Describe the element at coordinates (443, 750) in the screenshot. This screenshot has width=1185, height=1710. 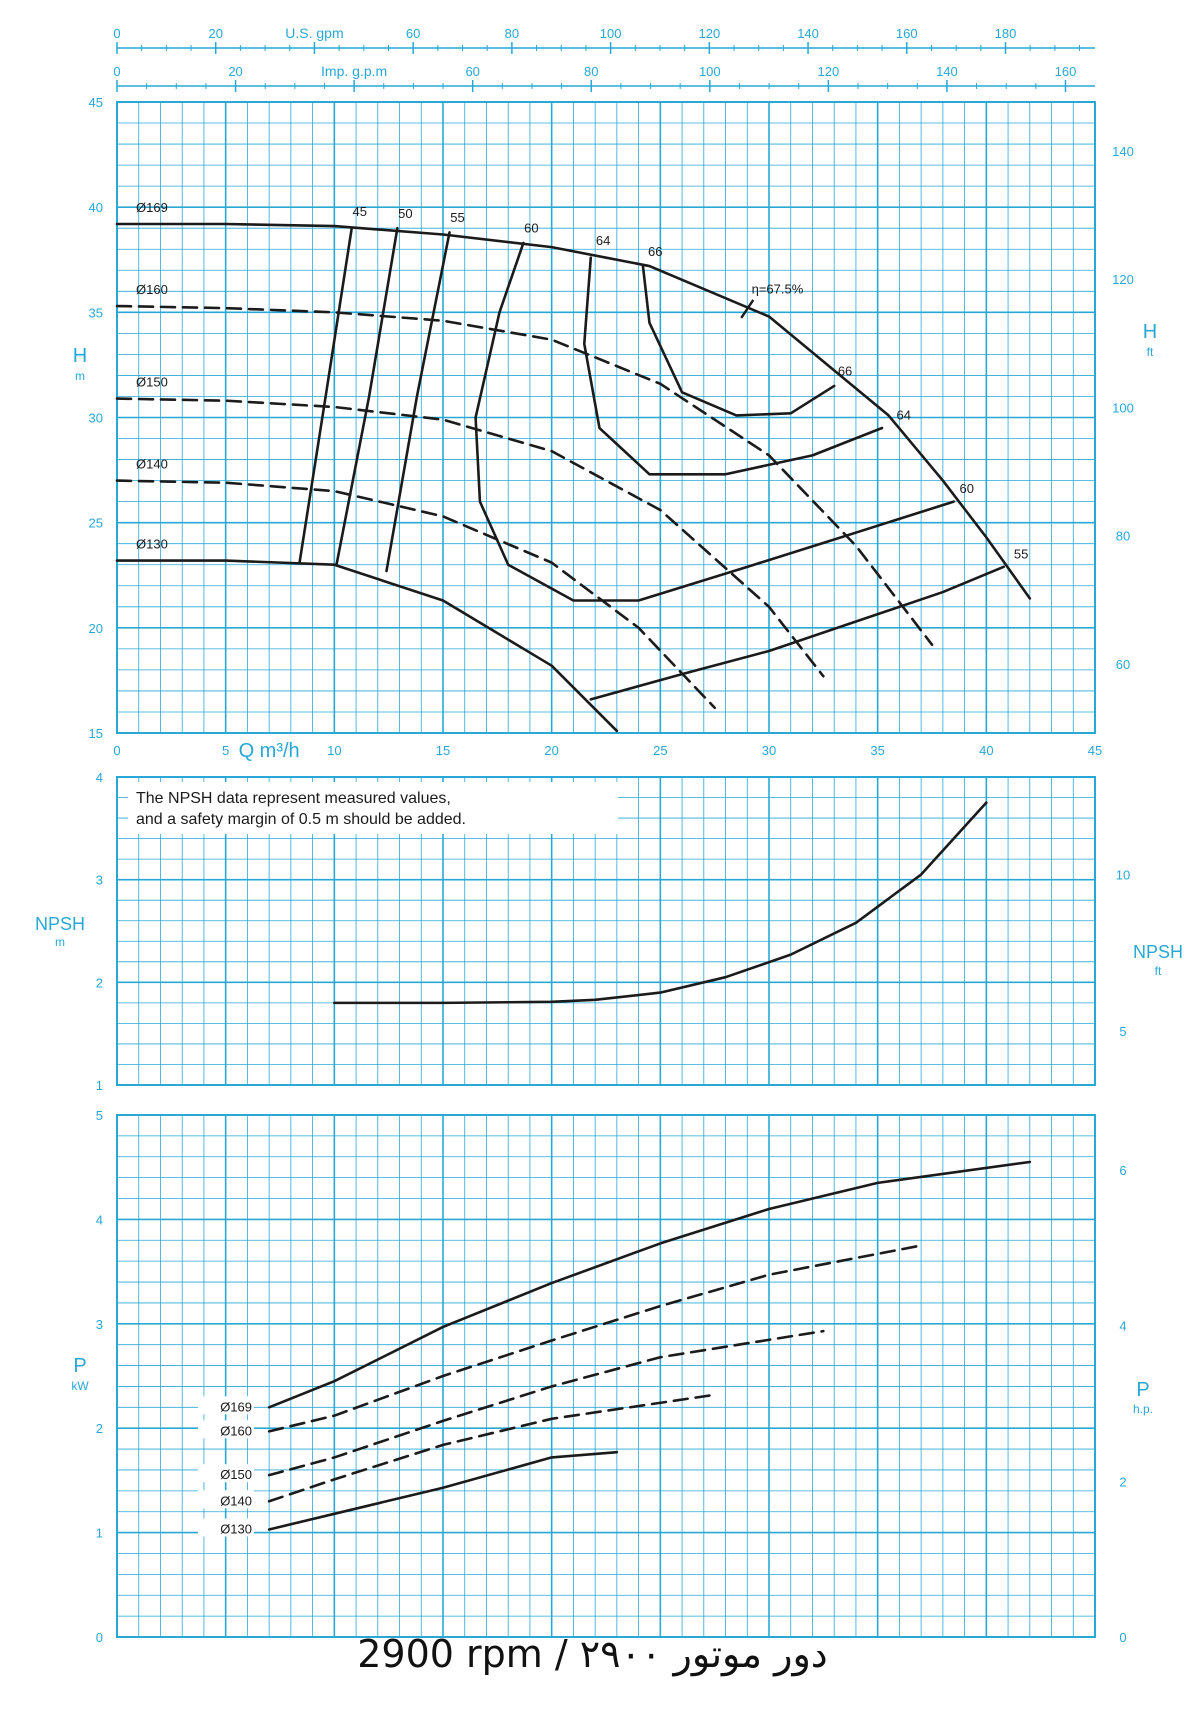
I see `x-tick-label: 15` at that location.